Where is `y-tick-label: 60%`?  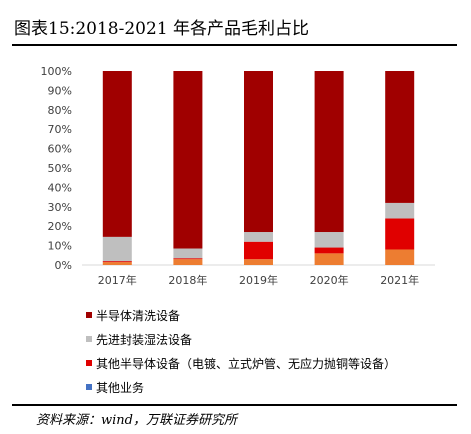
y-tick-label: 60% is located at coordinates (60, 149).